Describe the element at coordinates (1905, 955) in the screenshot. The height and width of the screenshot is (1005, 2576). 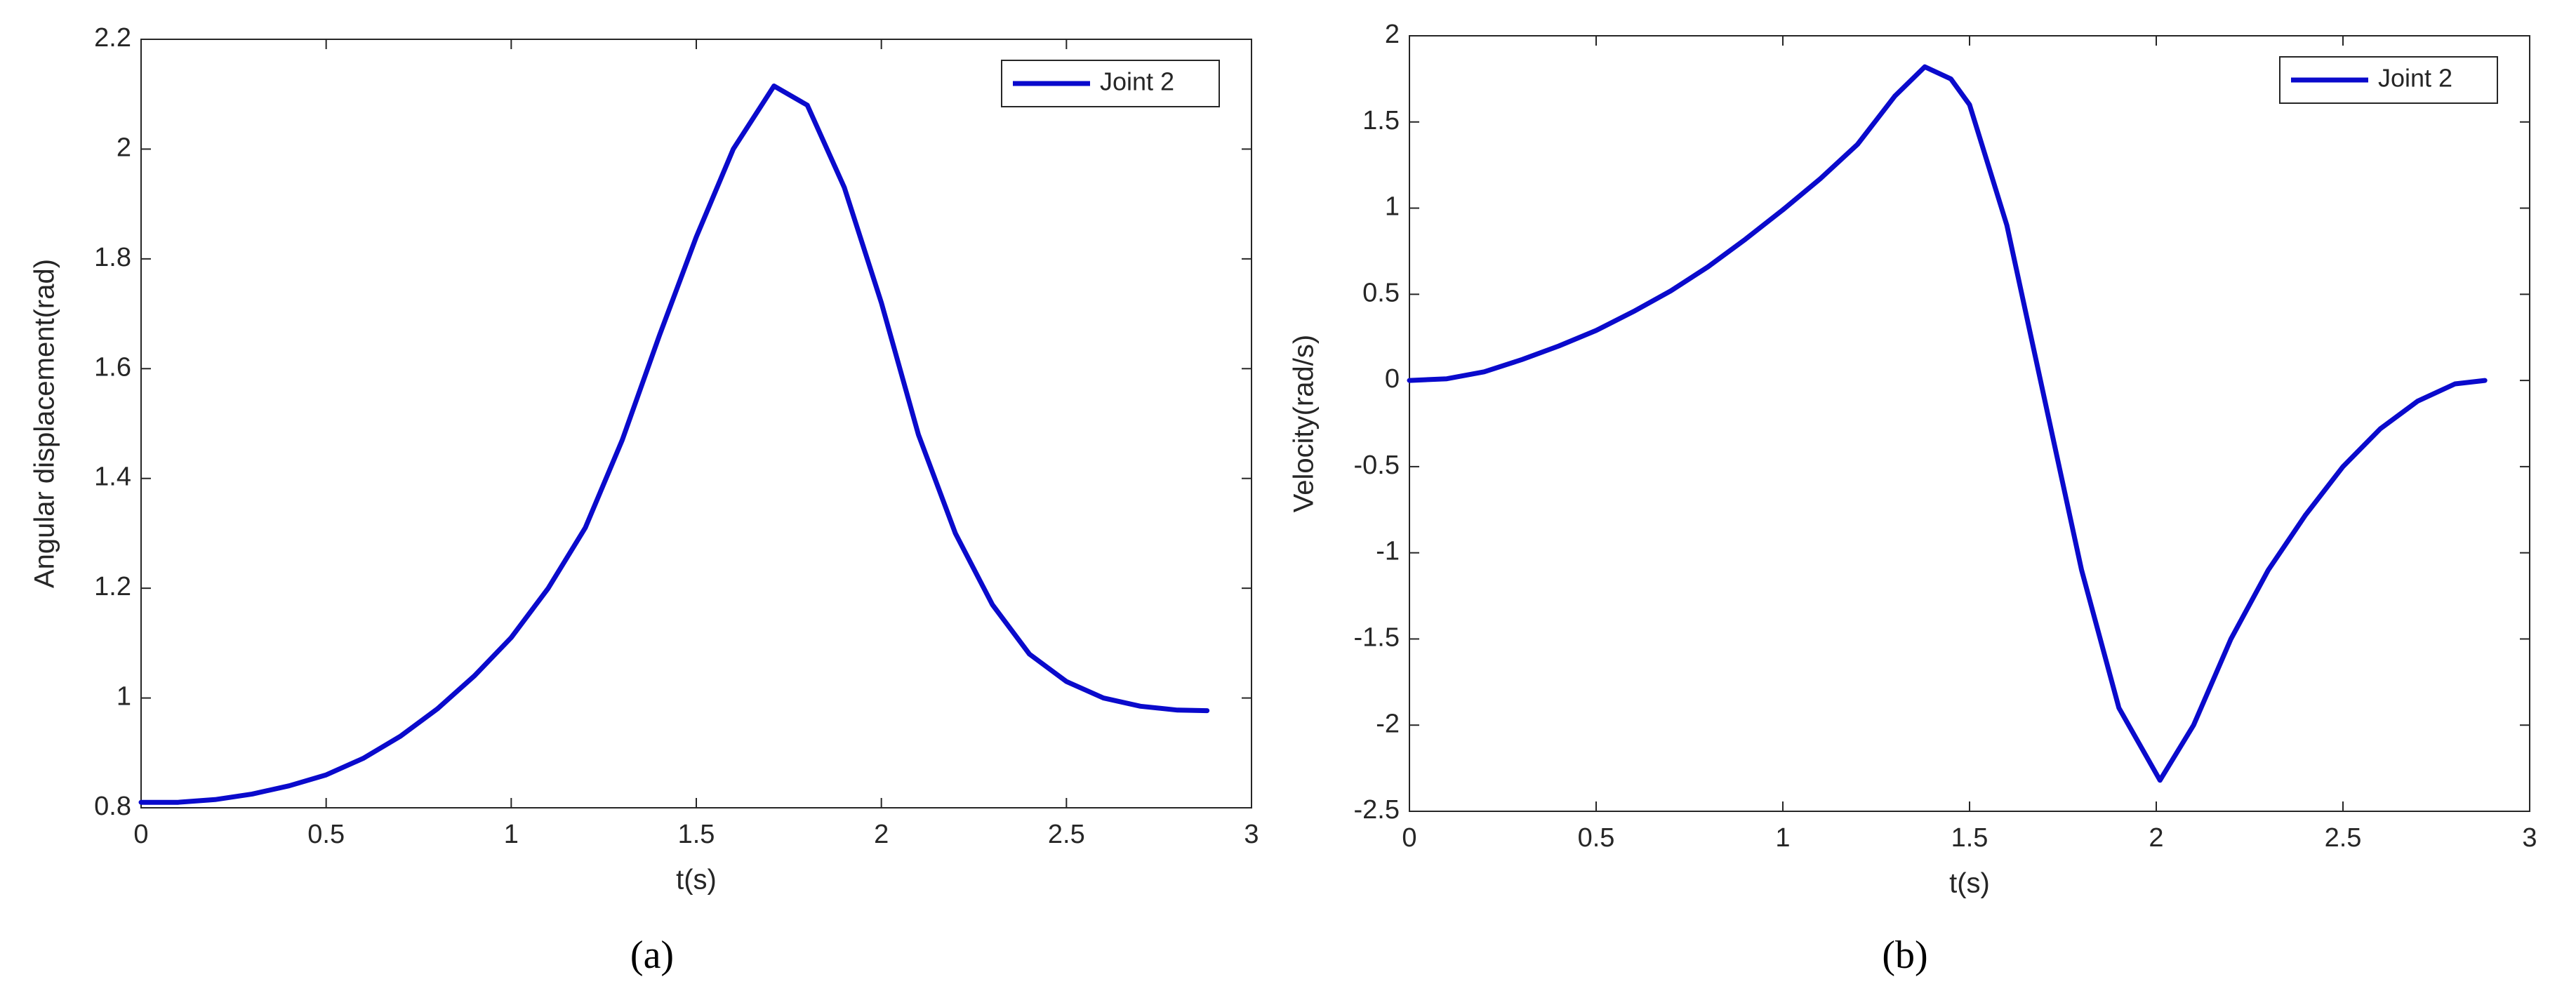
I see `caption: (b)` at that location.